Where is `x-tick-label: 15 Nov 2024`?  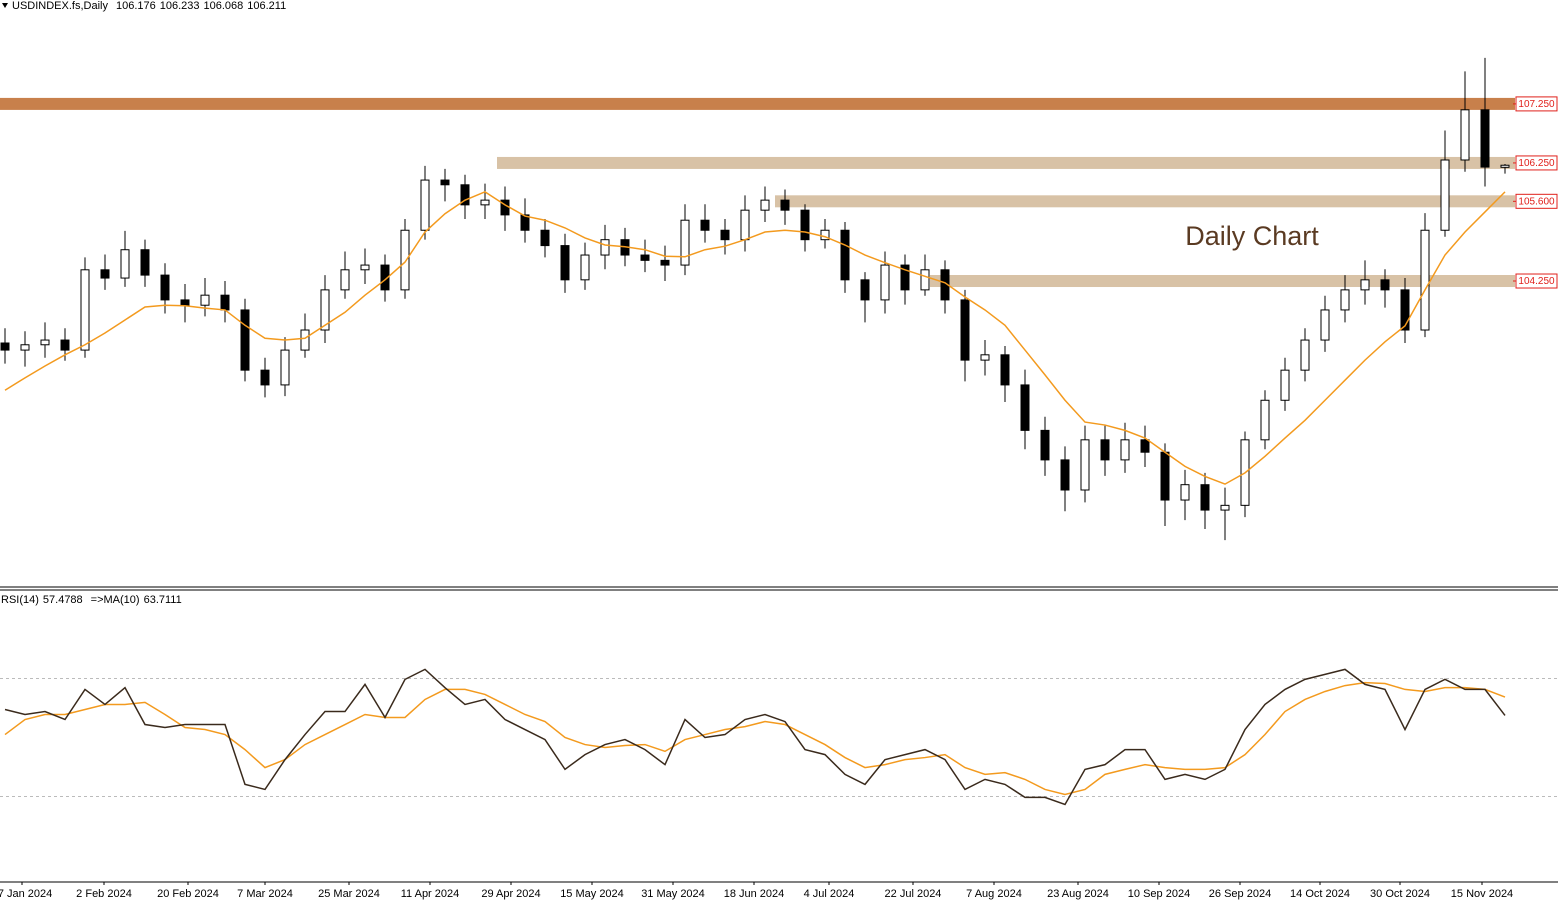
x-tick-label: 15 Nov 2024 is located at coordinates (1482, 894).